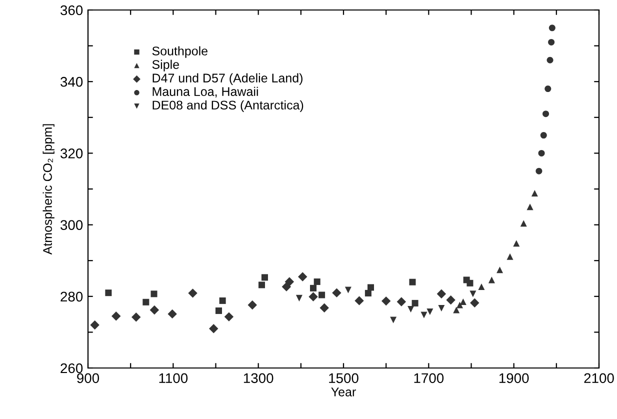 Image resolution: width=617 pixels, height=419 pixels. I want to click on legend-label: Siple, so click(165, 66).